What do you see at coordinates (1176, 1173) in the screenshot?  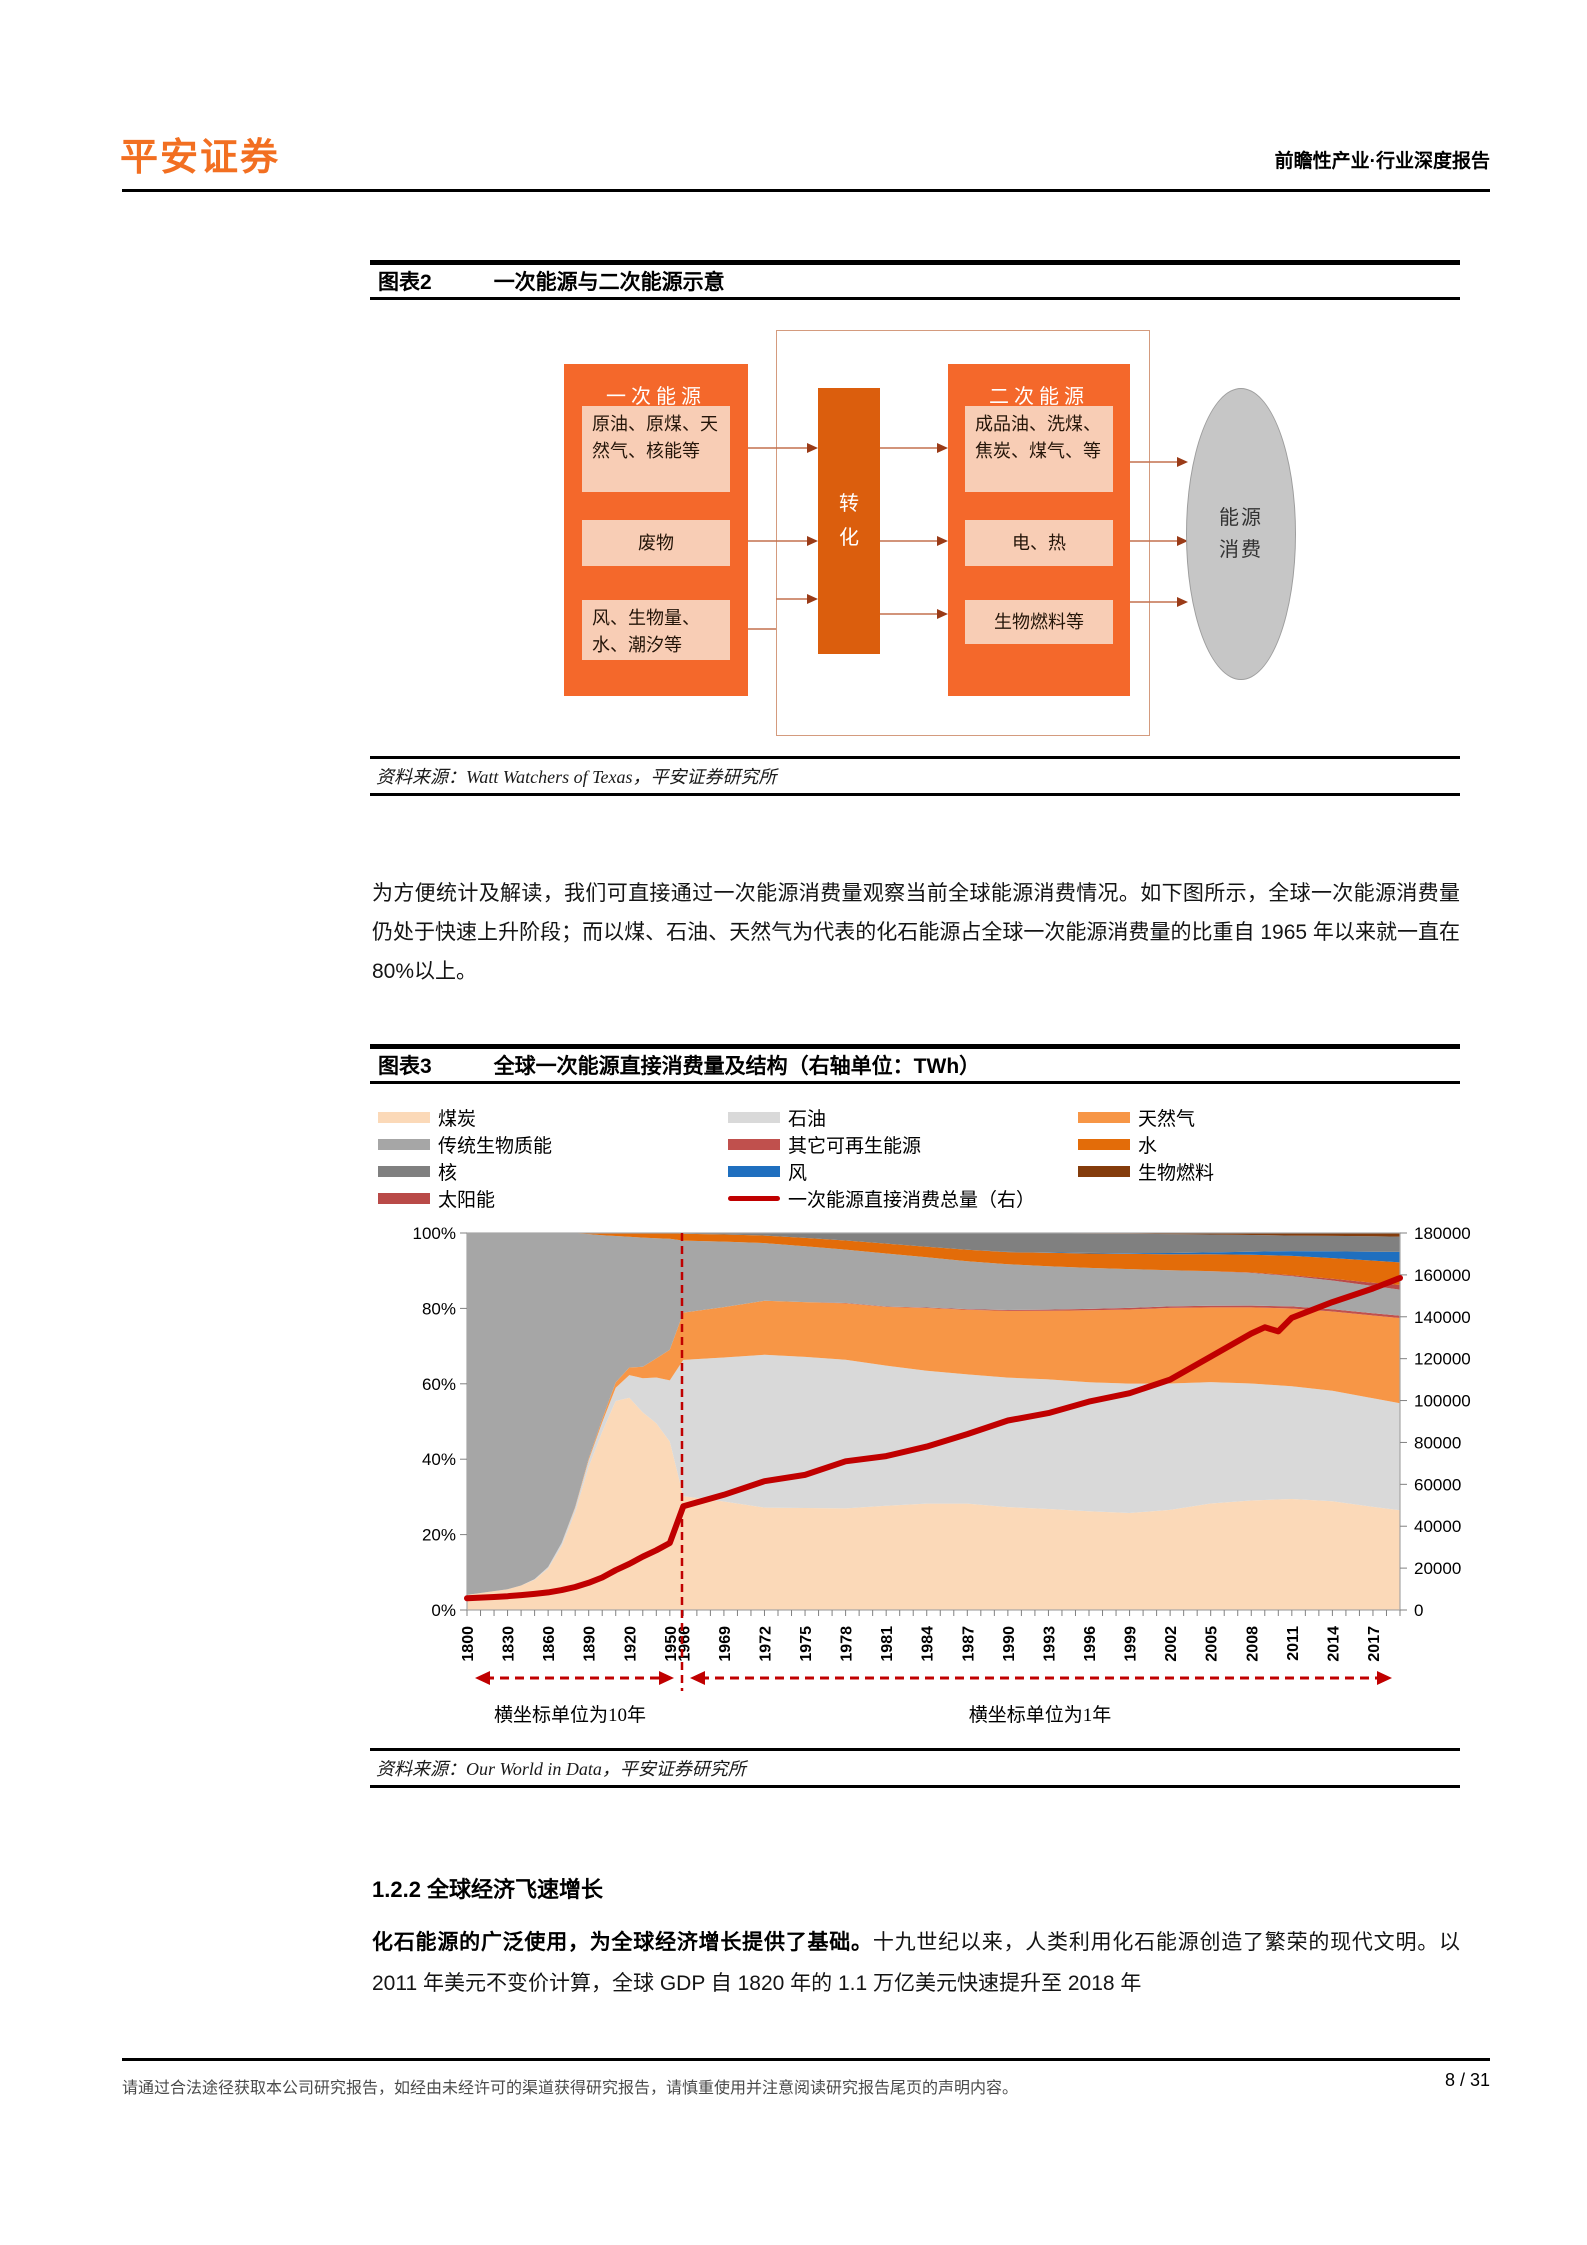 I see `legend-label: 生物燃料` at bounding box center [1176, 1173].